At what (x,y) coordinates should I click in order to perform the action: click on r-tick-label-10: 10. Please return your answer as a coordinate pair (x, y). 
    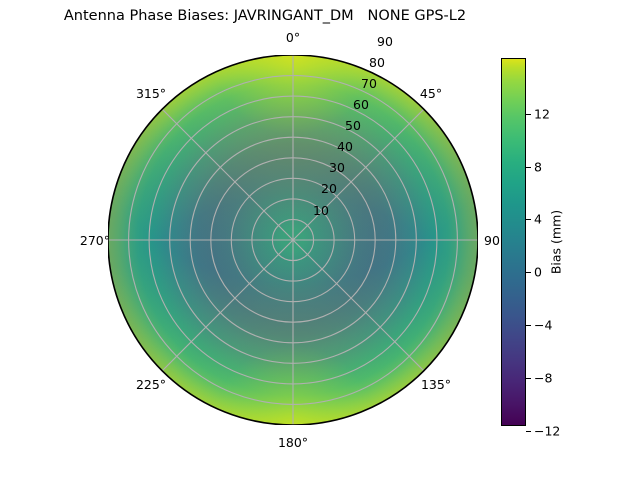
    Looking at the image, I should click on (321, 210).